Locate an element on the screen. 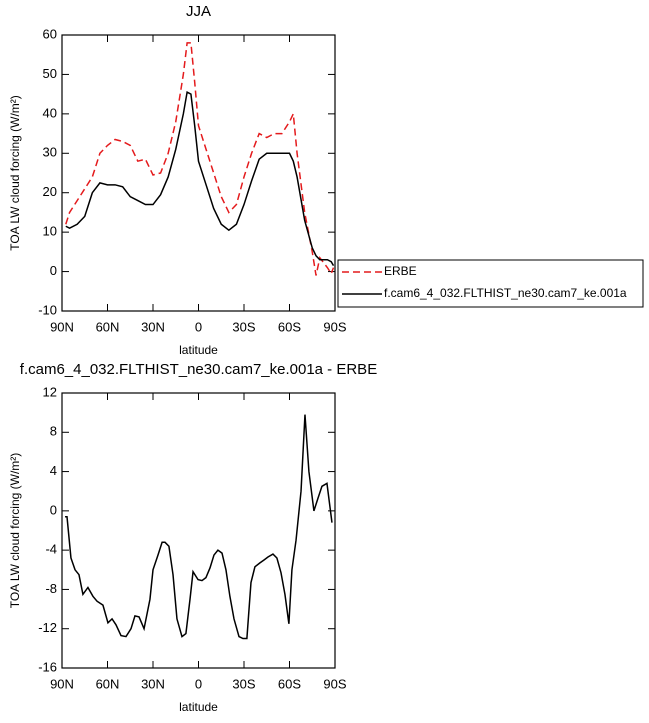  y-tick-label: -10 is located at coordinates (47, 309).